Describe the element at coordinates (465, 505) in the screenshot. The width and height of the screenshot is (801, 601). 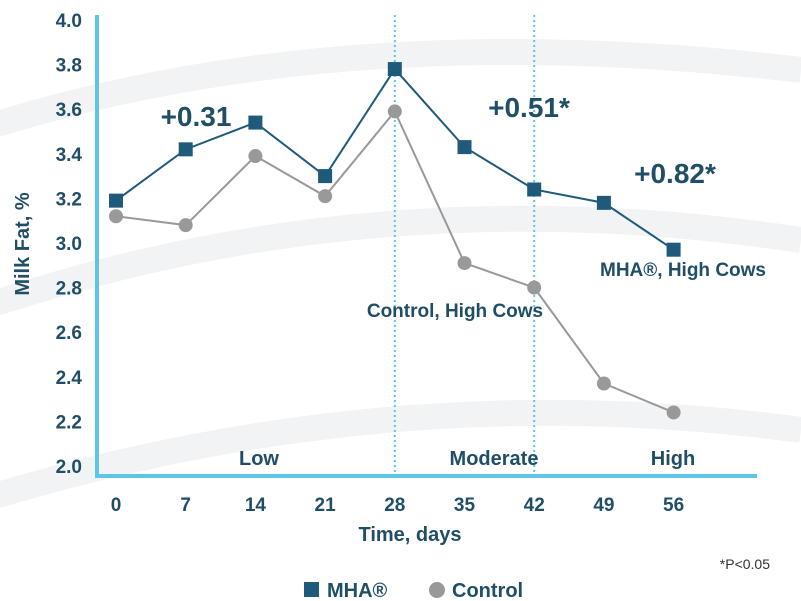
I see `x-tick-label: 35` at that location.